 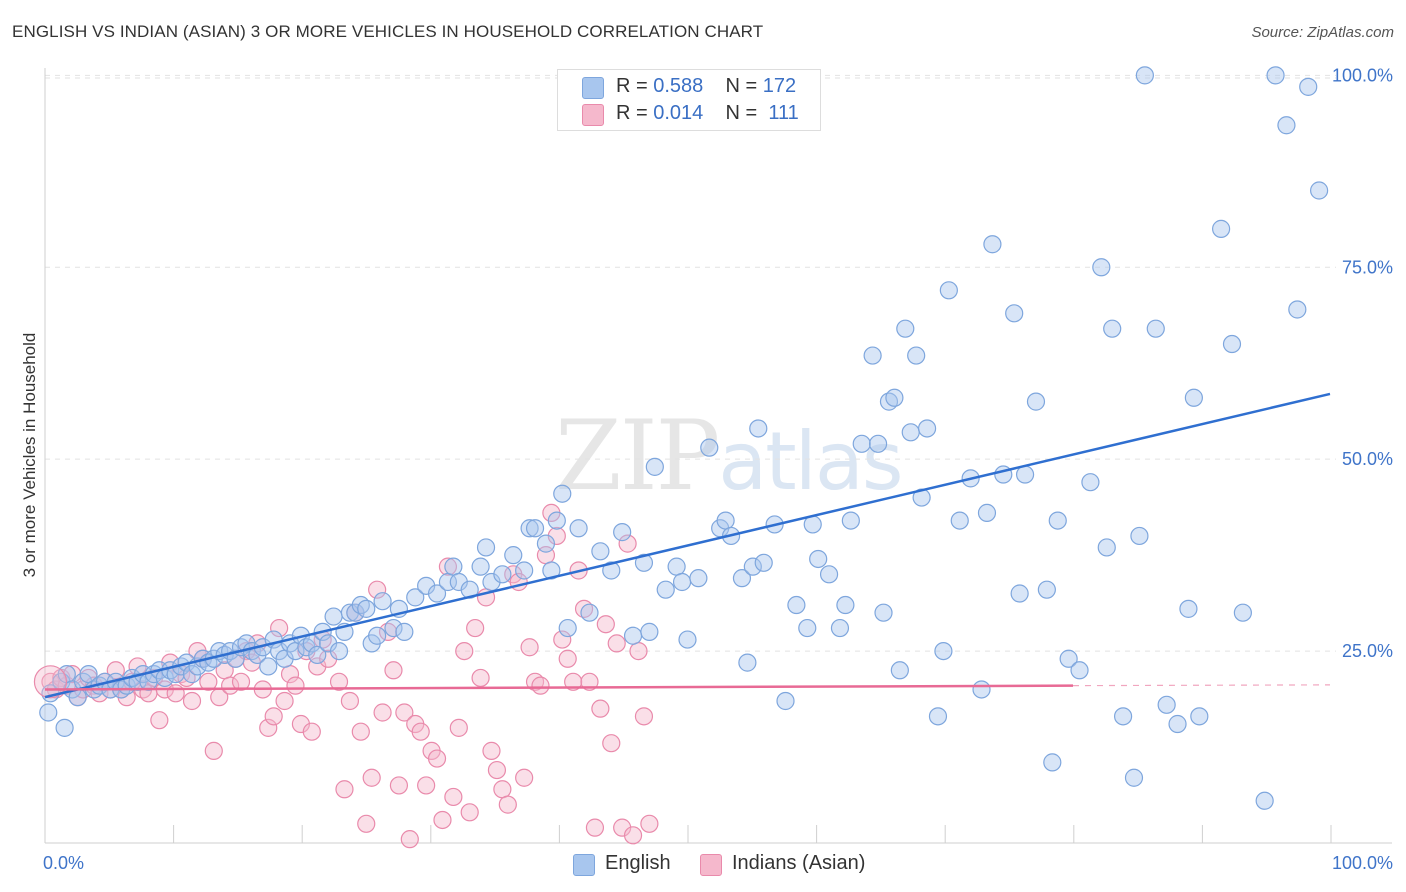 What do you see at coordinates (1201, 685) in the screenshot?
I see `indian-trendline-extension` at bounding box center [1201, 685].